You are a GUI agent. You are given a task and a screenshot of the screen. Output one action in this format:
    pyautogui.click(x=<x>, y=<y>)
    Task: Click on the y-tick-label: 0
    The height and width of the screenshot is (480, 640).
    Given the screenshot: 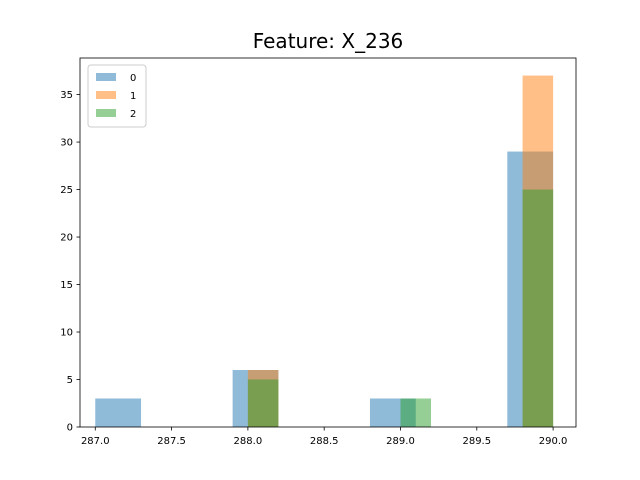 What is the action you would take?
    pyautogui.click(x=70, y=428)
    